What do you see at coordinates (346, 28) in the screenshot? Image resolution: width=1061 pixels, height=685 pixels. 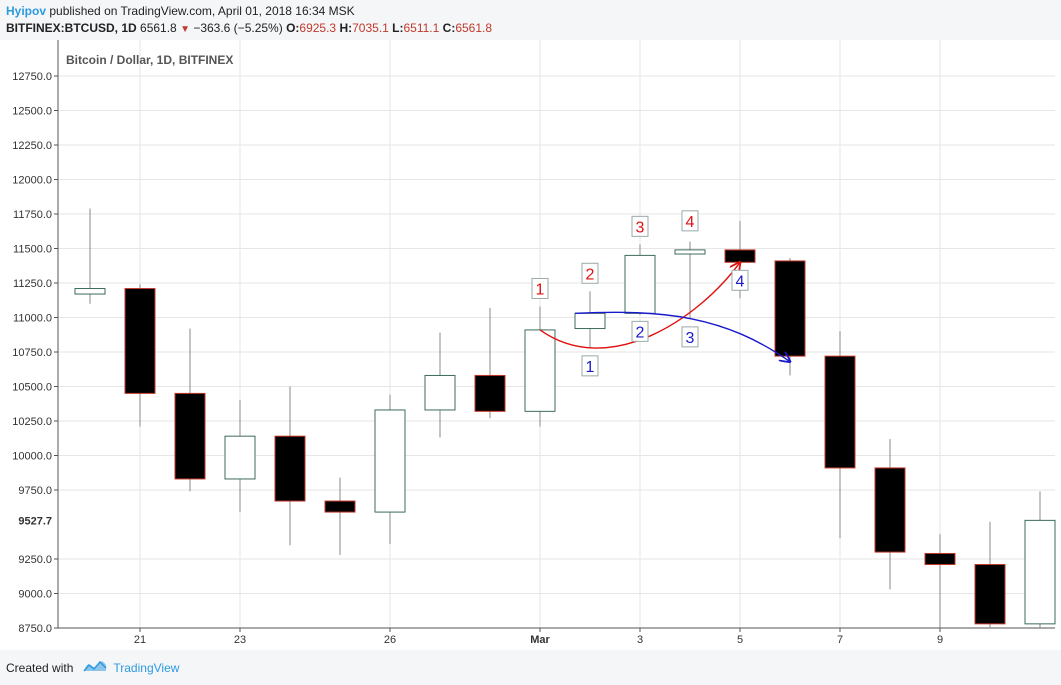 I see `high-label: H:` at bounding box center [346, 28].